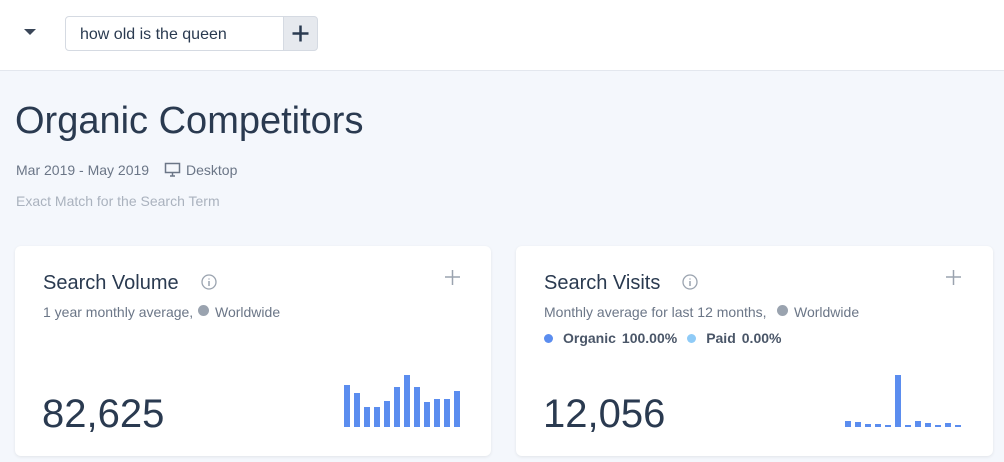  What do you see at coordinates (111, 283) in the screenshot?
I see `card-title: Search Volume` at bounding box center [111, 283].